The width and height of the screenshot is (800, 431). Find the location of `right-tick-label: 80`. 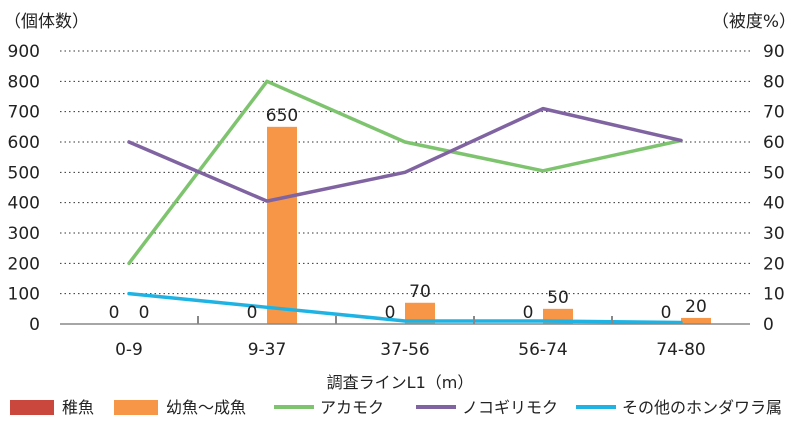

right-tick-label: 80 is located at coordinates (774, 82).